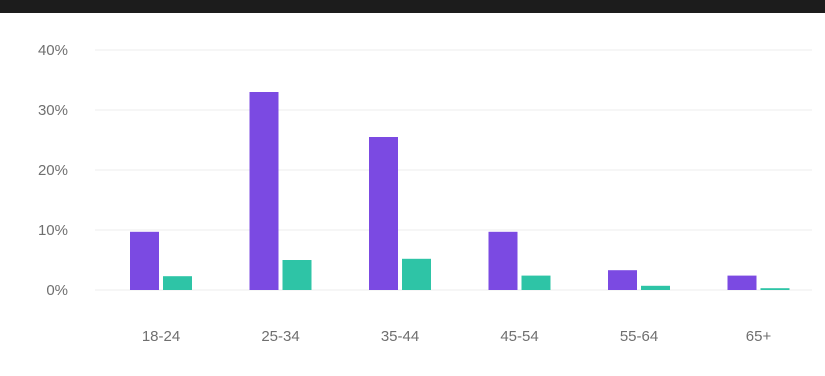 The image size is (825, 376). Describe the element at coordinates (161, 336) in the screenshot. I see `x-tick-label: 18-24` at that location.